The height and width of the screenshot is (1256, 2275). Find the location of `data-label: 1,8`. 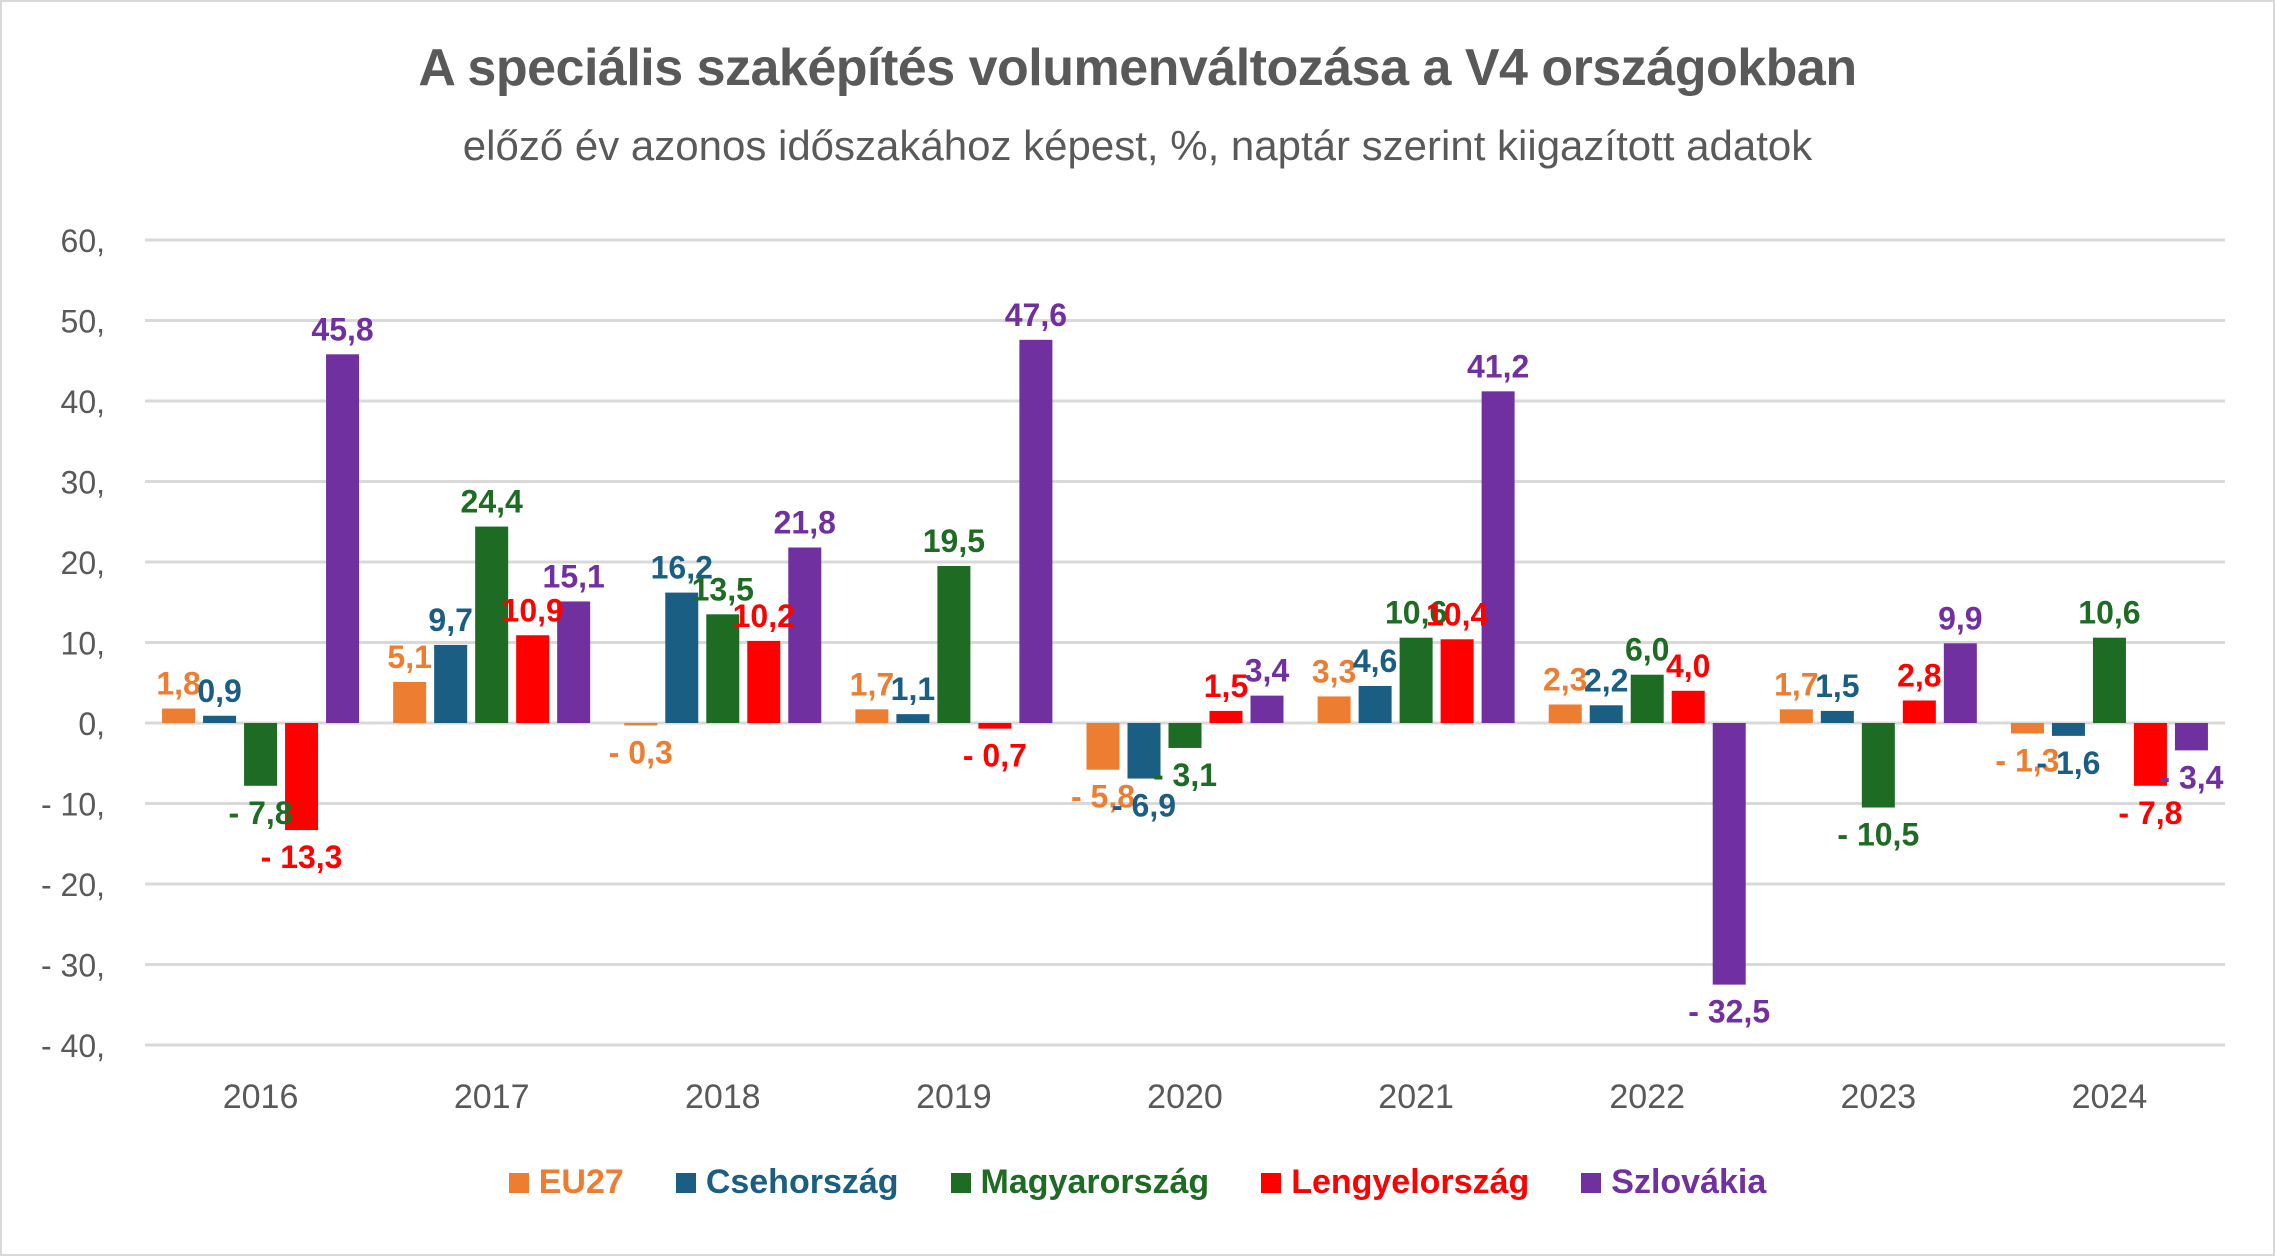

data-label: 1,8 is located at coordinates (178, 684).